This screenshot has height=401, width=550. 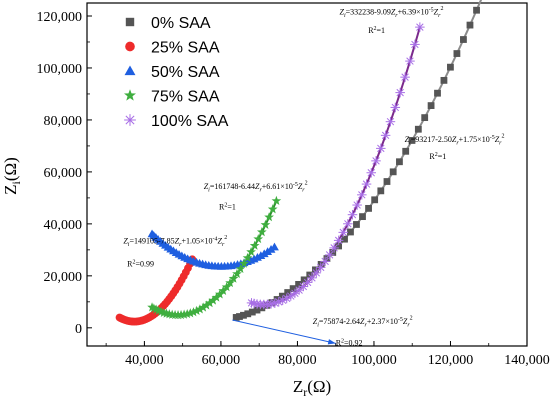 I want to click on x-tick-label: 120,000, so click(x=451, y=360).